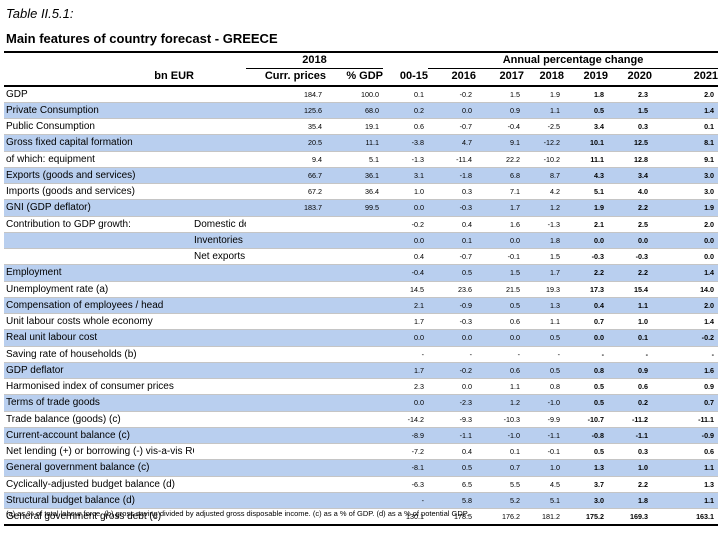 The image size is (725, 538). I want to click on value-cell: 1.8, so click(544, 241).